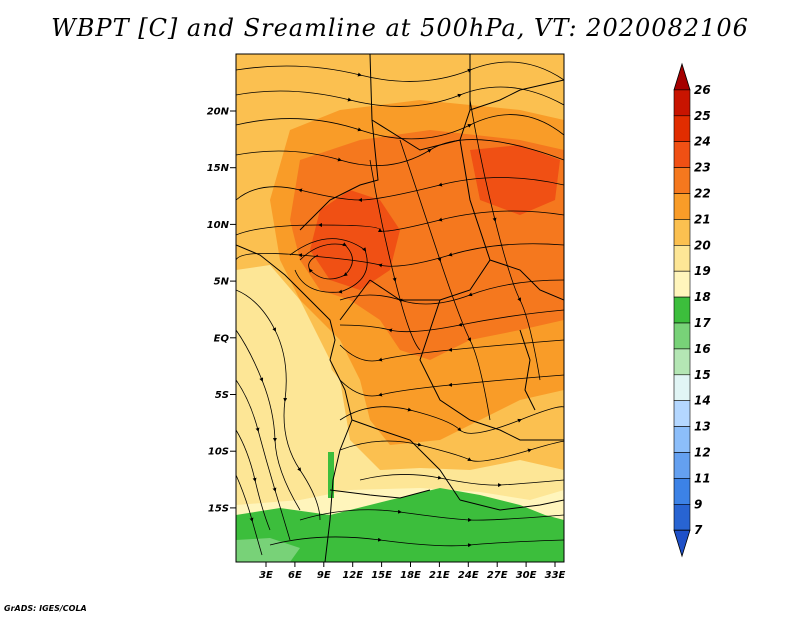  Describe the element at coordinates (295, 575) in the screenshot. I see `lon-tick-label: 6E` at that location.